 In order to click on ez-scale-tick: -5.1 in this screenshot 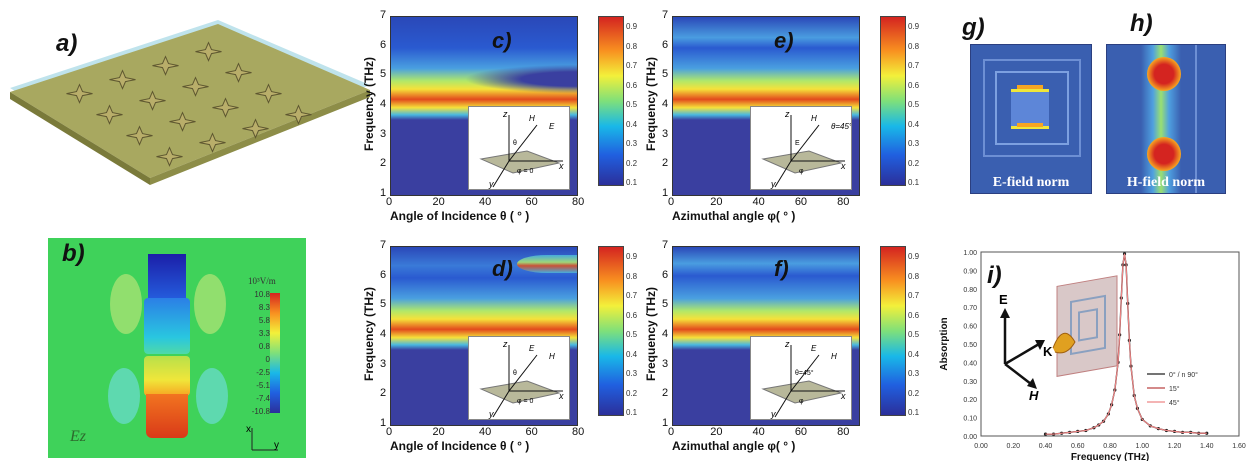, I will do `click(263, 385)`.